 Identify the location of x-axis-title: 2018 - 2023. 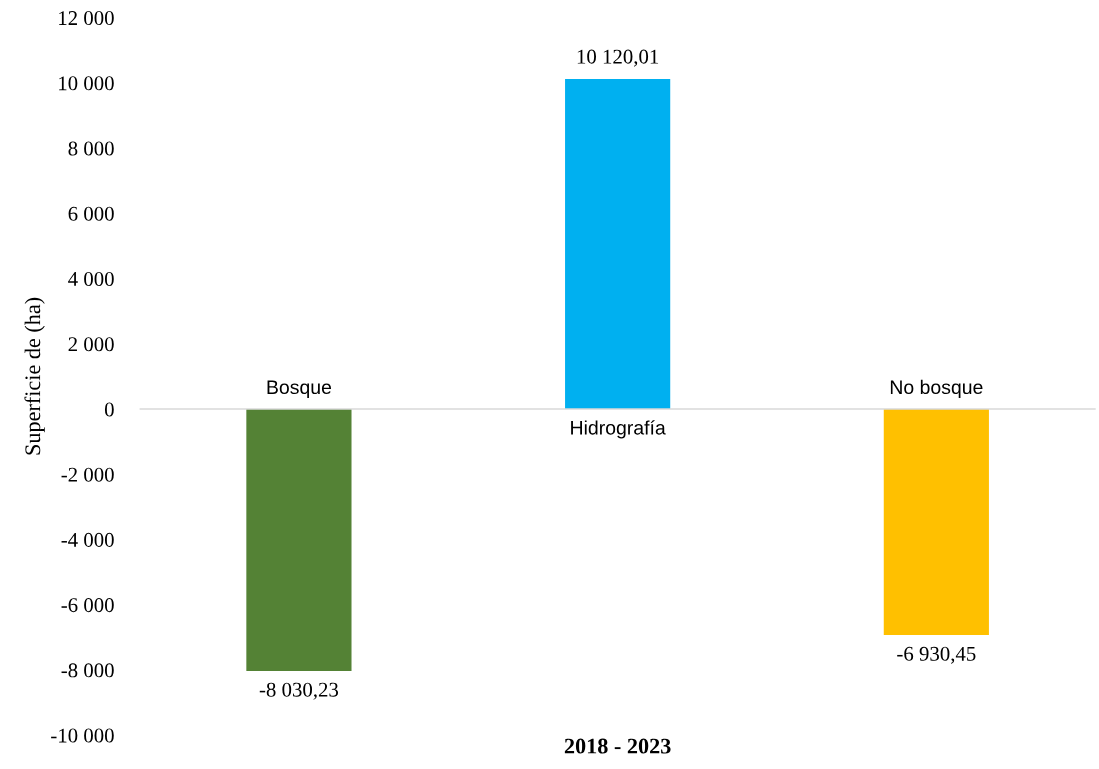
(617, 746).